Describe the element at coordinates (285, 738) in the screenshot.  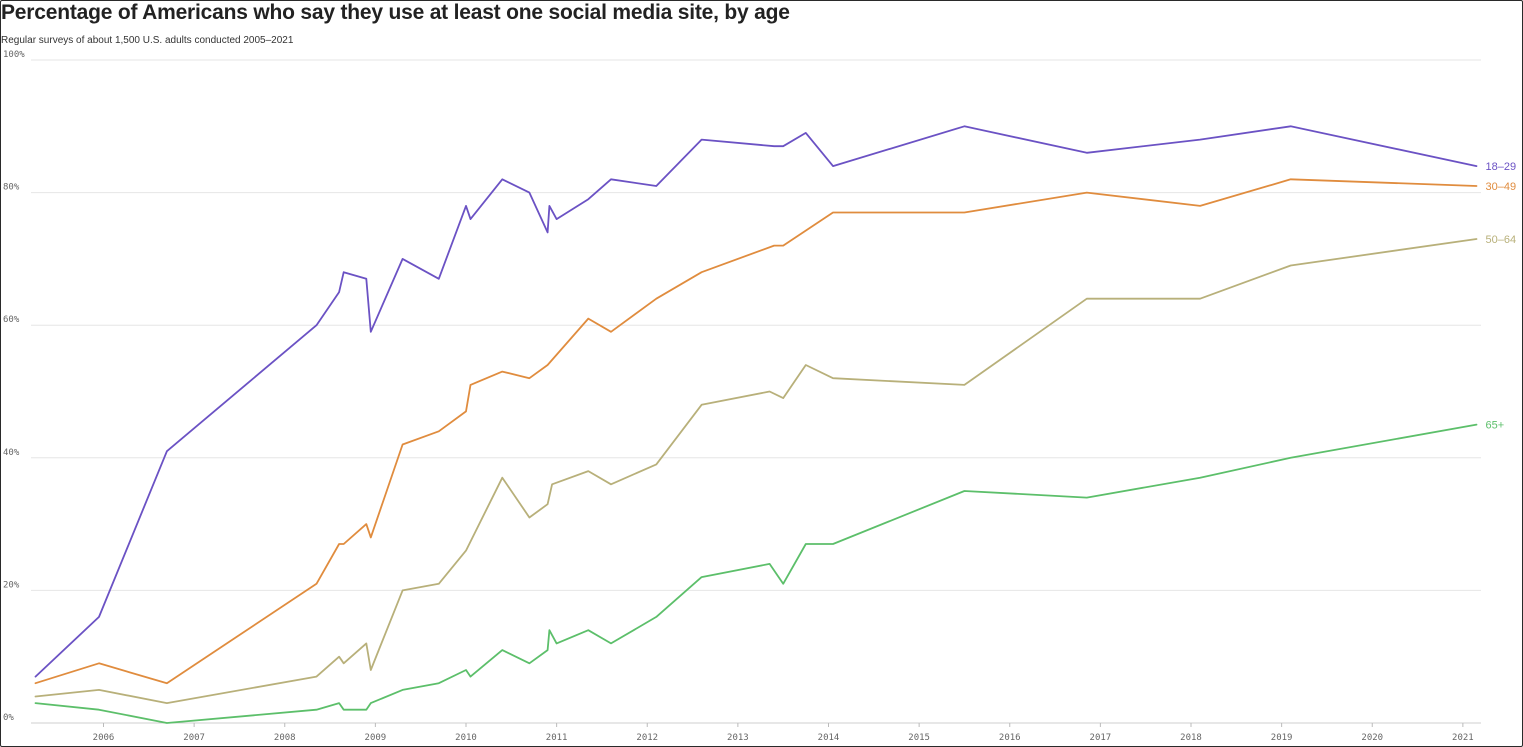
I see `x-tick-label: 2008` at that location.